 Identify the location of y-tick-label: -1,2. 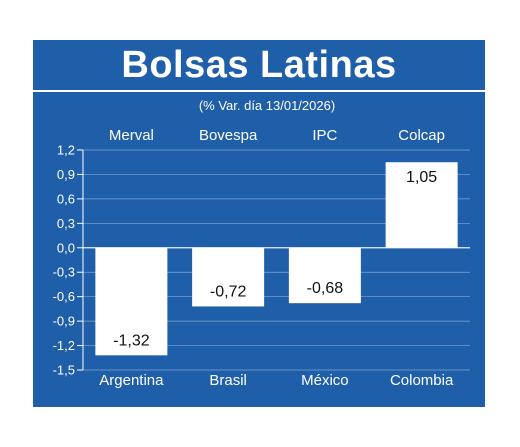
(64, 345).